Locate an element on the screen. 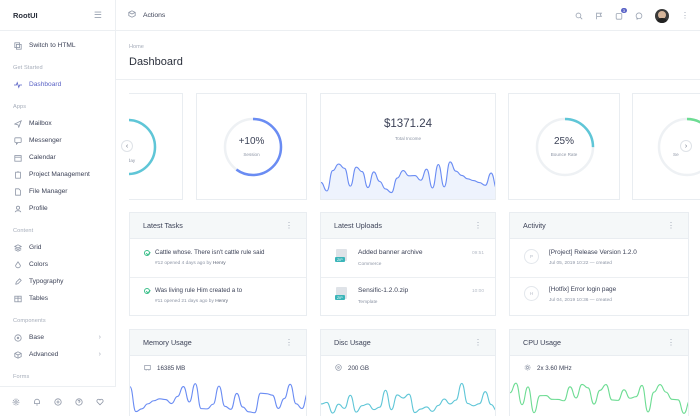  partial-label: day is located at coordinates (132, 160).